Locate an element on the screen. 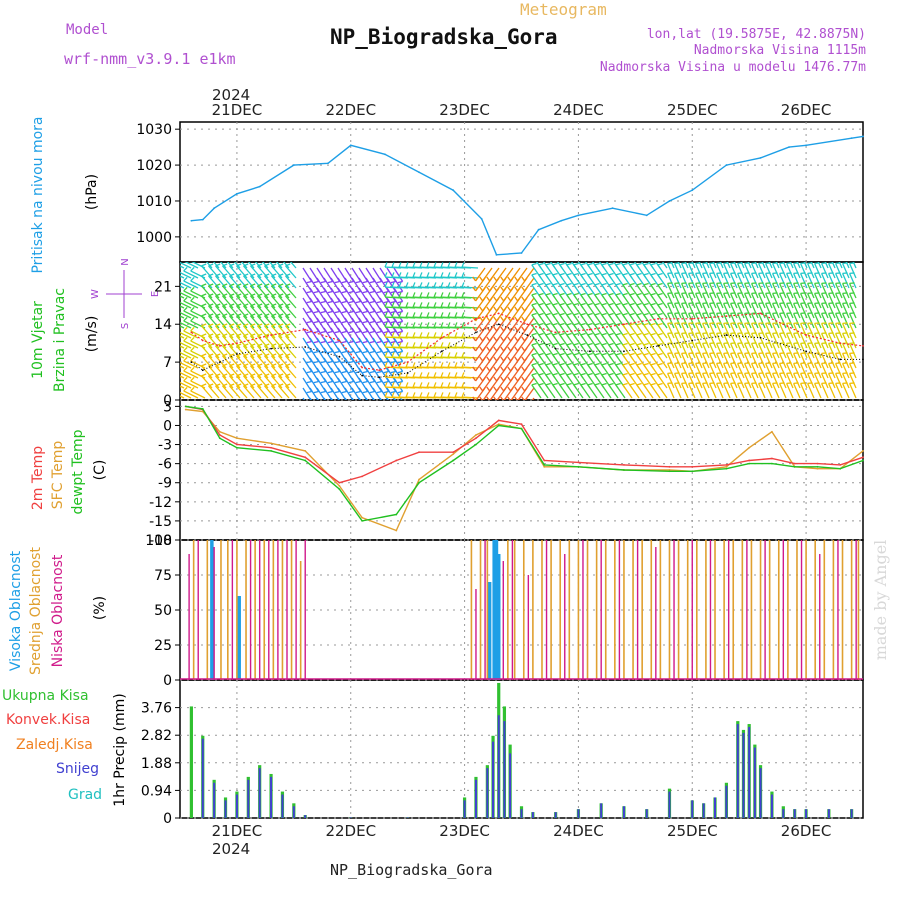 The width and height of the screenshot is (900, 904). model-value: wrf-nmm_v3.9.1 e1km is located at coordinates (150, 59).